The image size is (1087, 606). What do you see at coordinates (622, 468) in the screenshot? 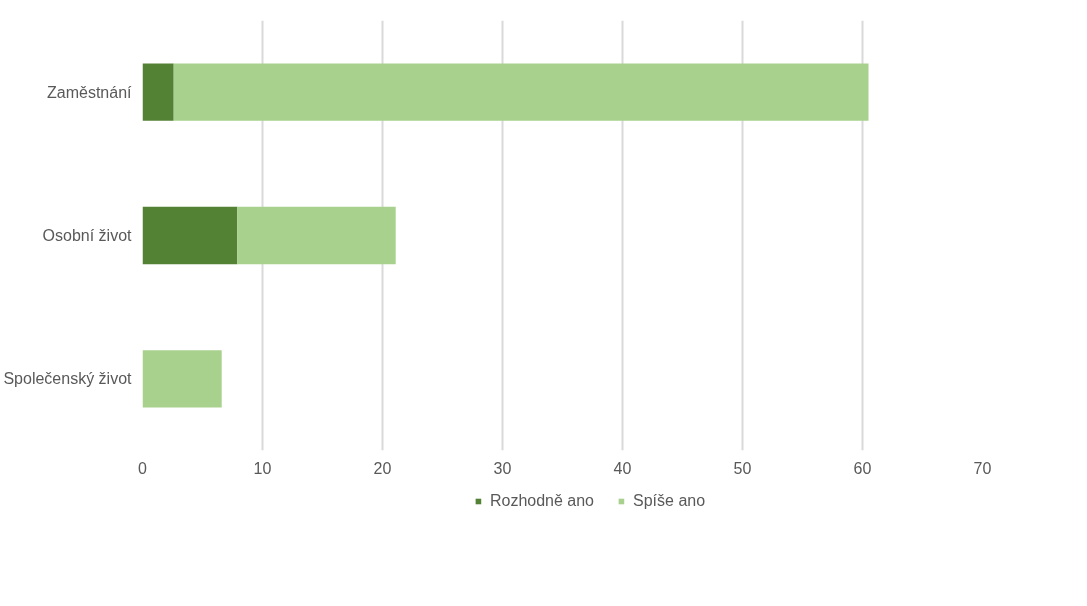
I see `x-tick-label: 40` at bounding box center [622, 468].